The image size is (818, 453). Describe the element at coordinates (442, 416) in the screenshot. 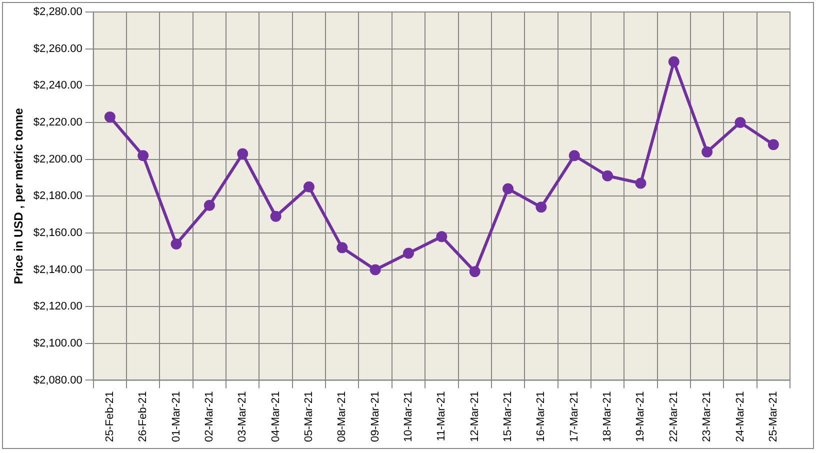

I see `x-tick-label: 11-Mar-21` at that location.